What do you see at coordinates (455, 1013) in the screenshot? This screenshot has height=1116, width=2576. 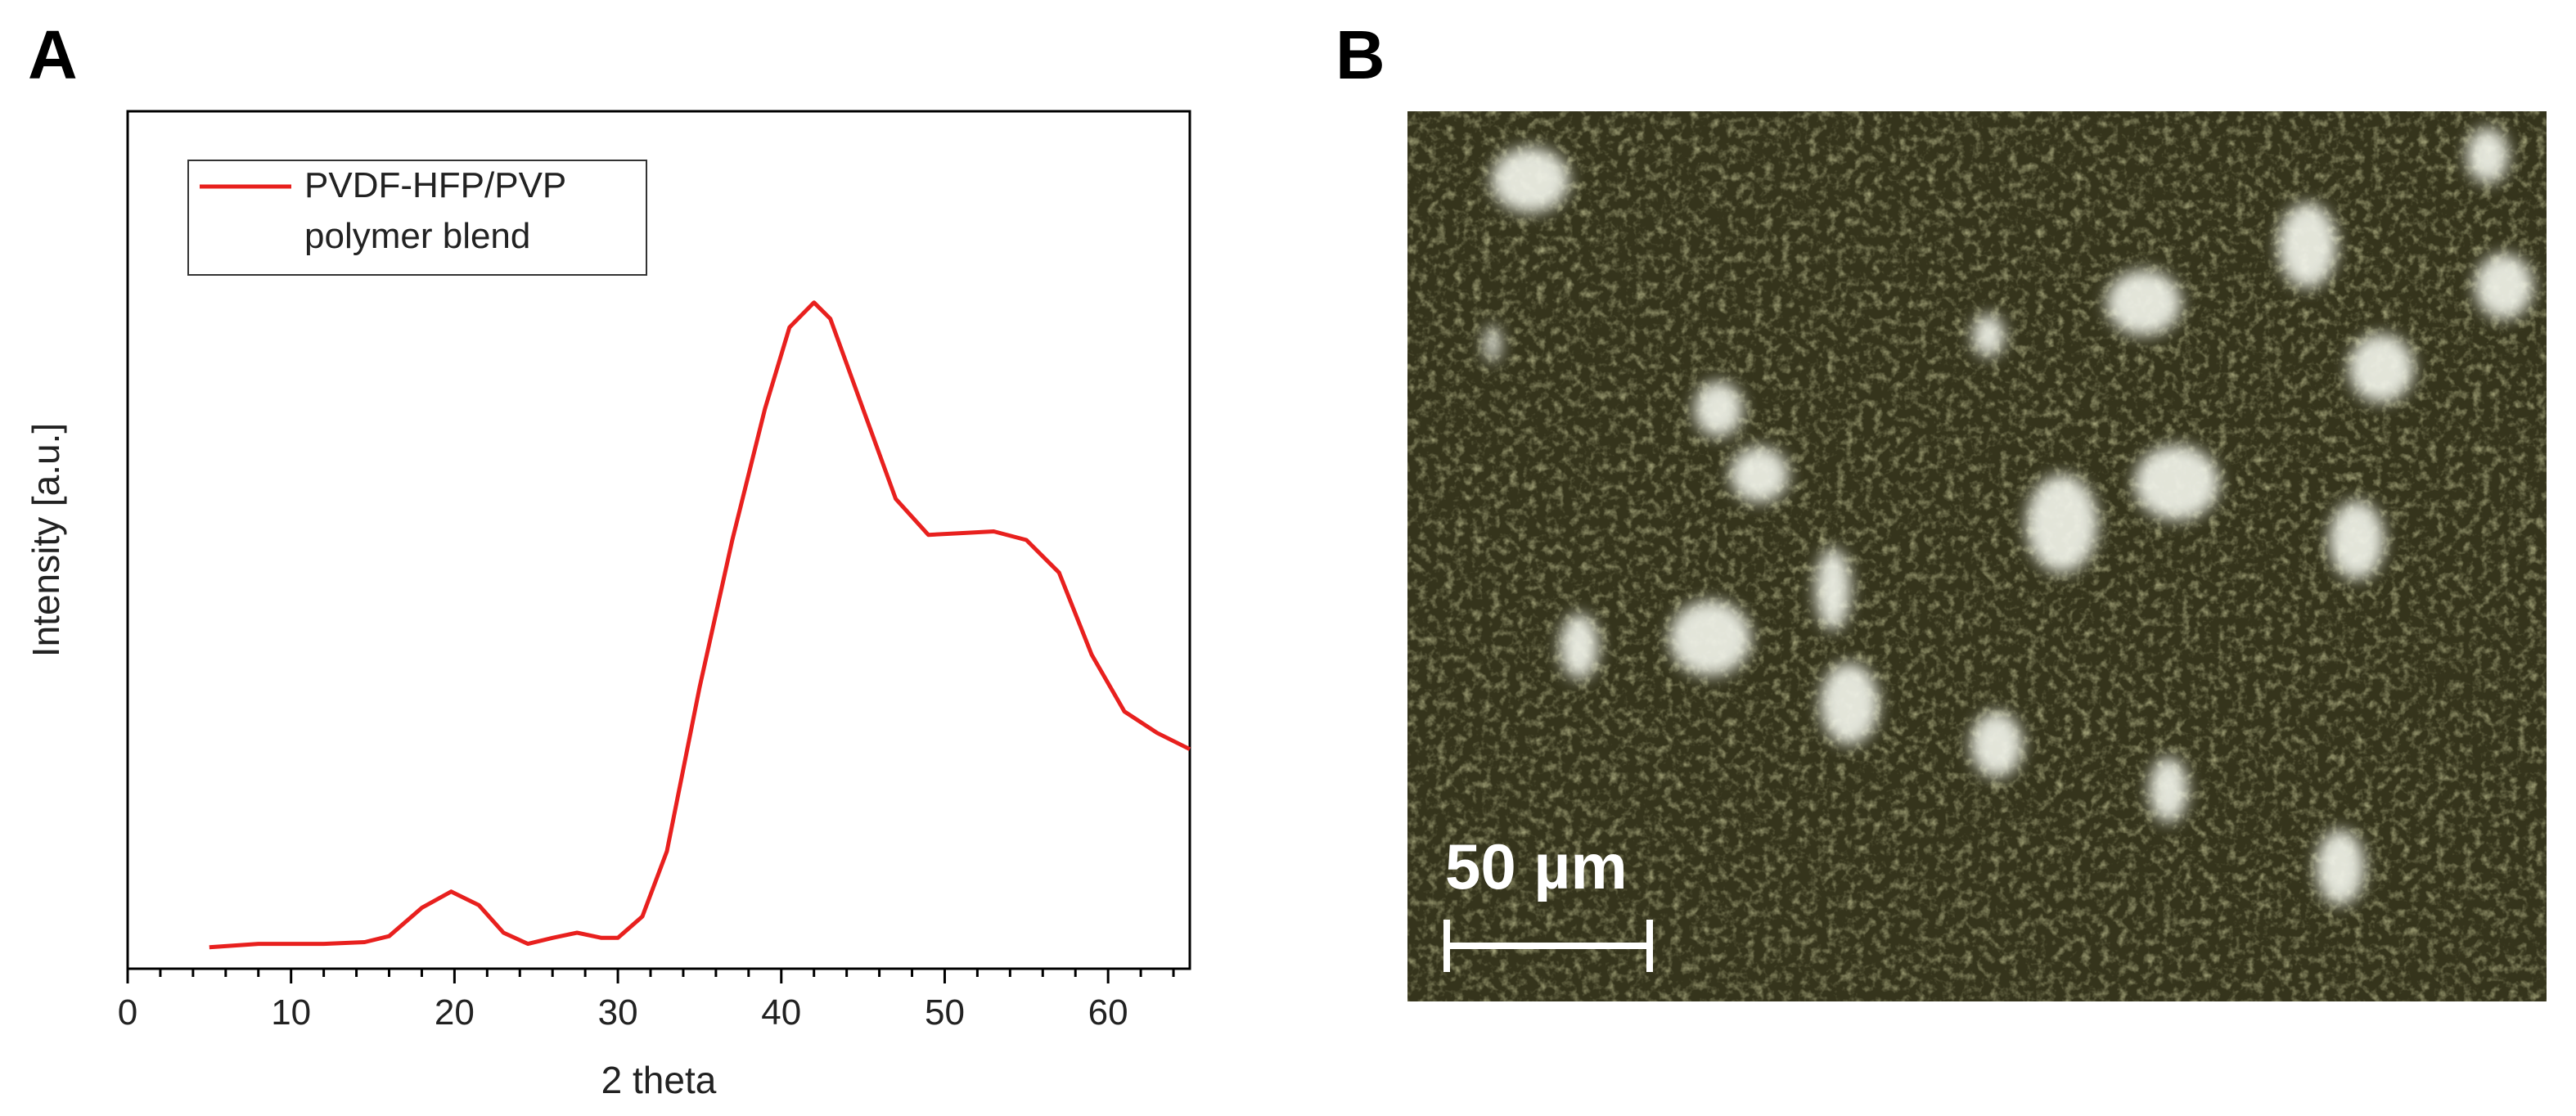 I see `x-tick-label: 20` at bounding box center [455, 1013].